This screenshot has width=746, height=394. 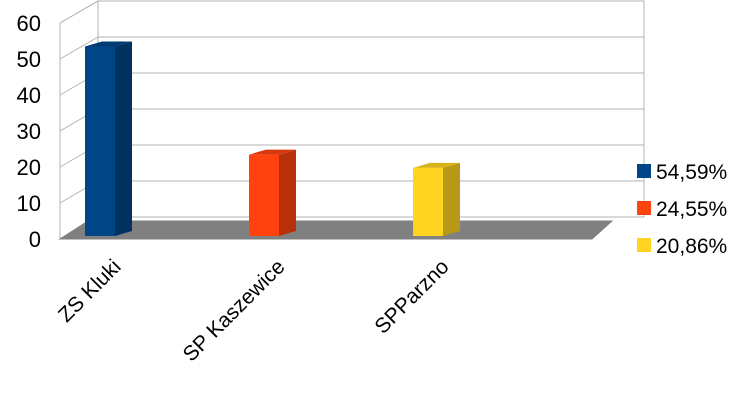 I want to click on legend-label: 20,86%, so click(x=691, y=246).